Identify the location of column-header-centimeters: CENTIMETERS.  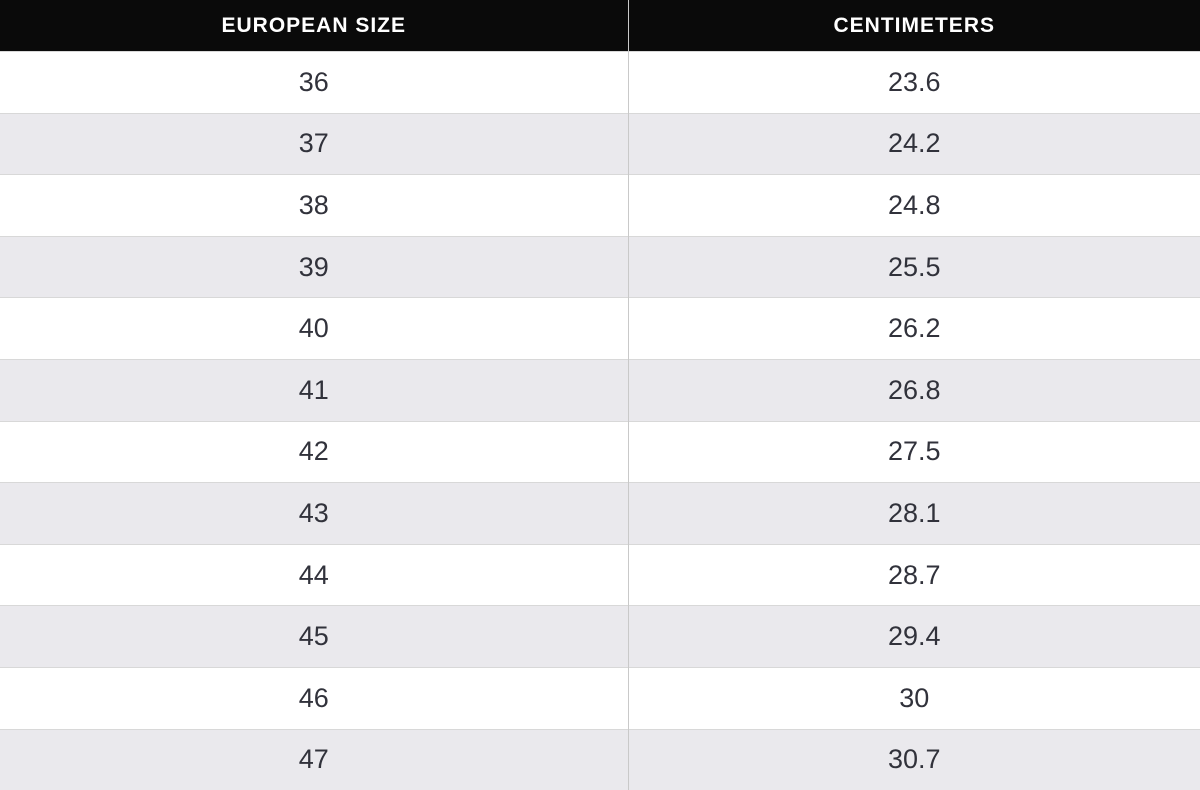
(914, 26).